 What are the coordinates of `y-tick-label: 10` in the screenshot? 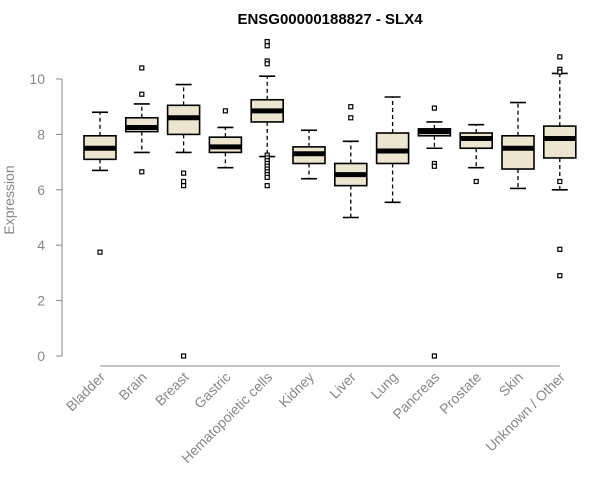 It's located at (37, 79).